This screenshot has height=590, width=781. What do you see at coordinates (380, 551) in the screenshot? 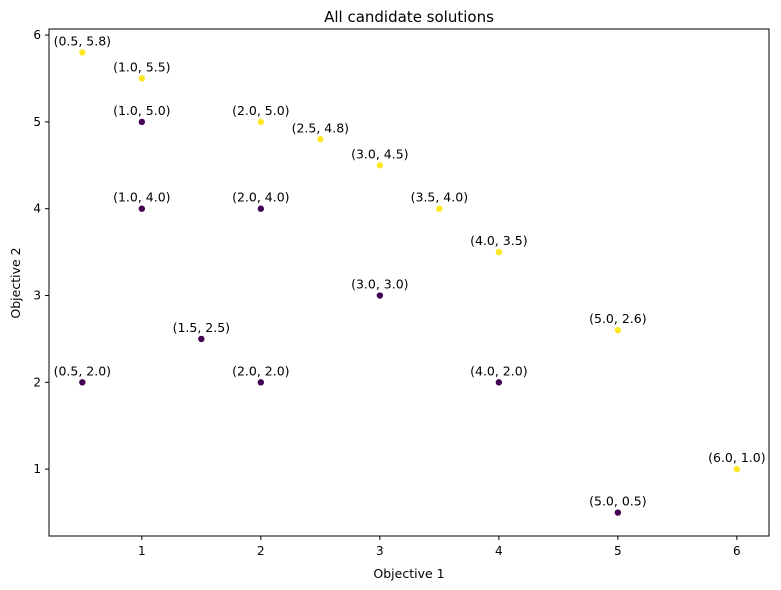
I see `x-tick-label: 3` at bounding box center [380, 551].